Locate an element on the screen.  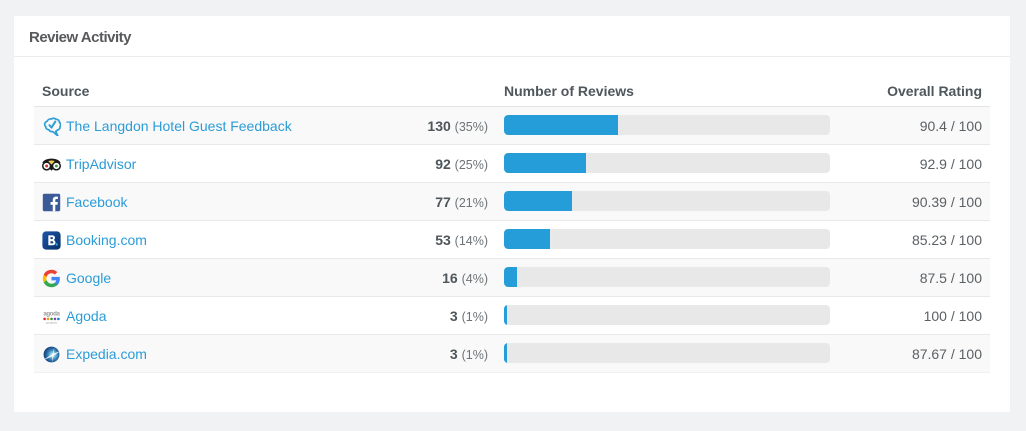
svg-text: smarter is located at coordinates (52, 323).